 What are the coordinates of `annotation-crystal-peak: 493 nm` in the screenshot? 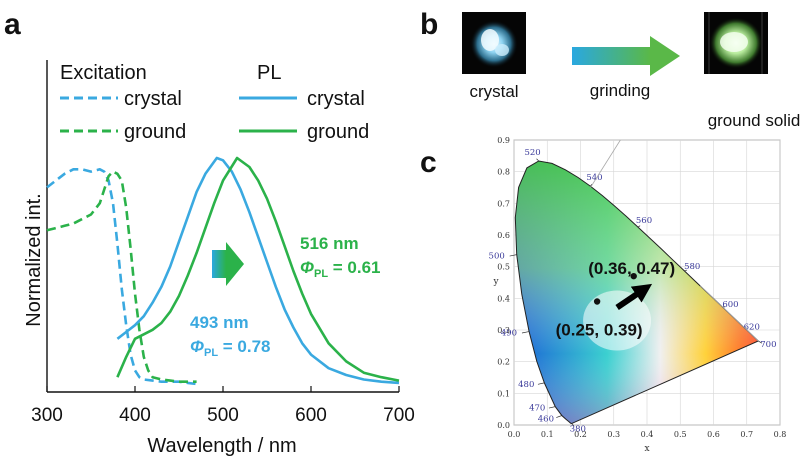 It's located at (219, 322).